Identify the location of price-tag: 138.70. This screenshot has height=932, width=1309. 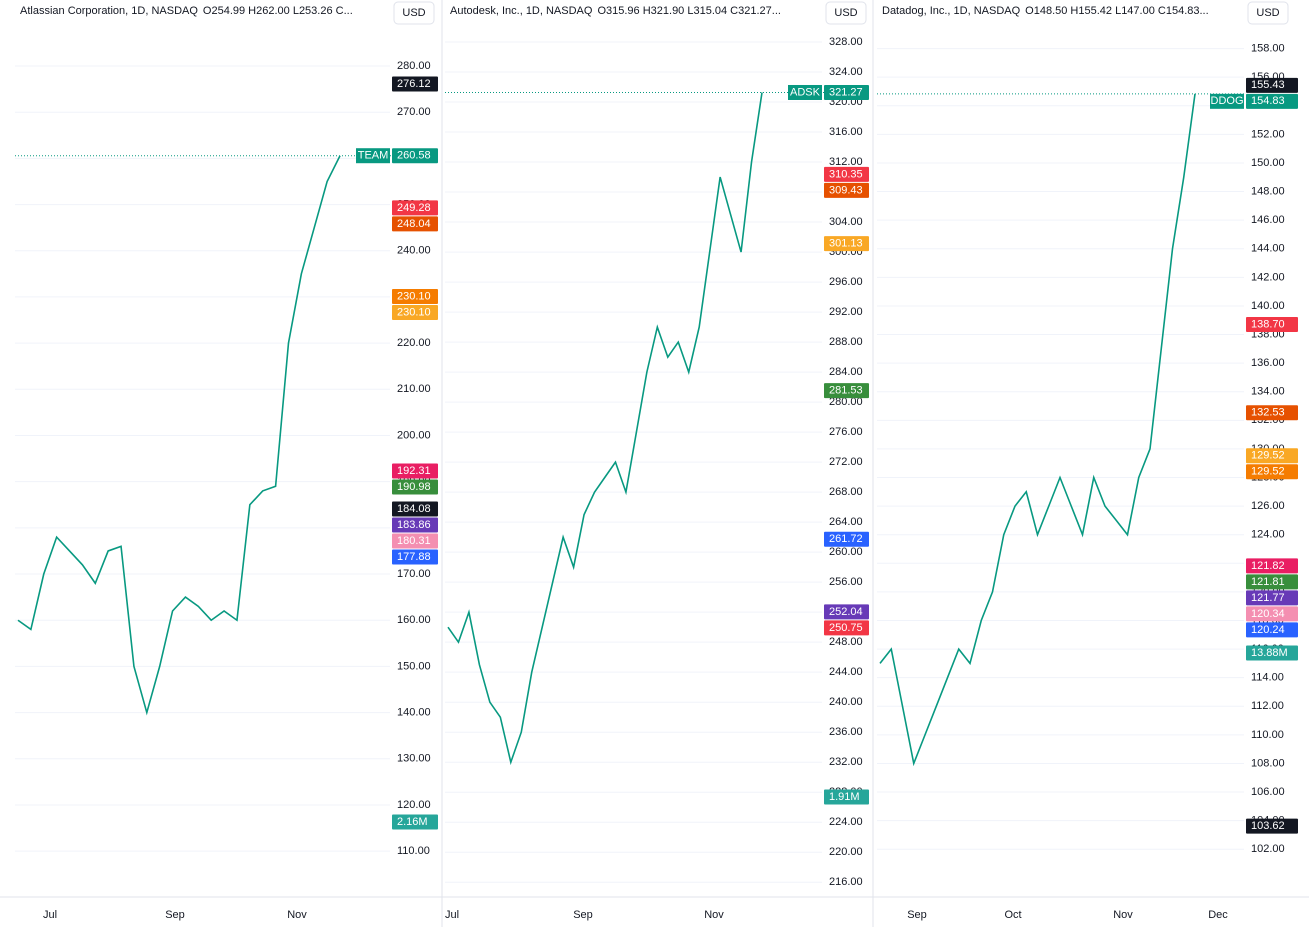
(1272, 325).